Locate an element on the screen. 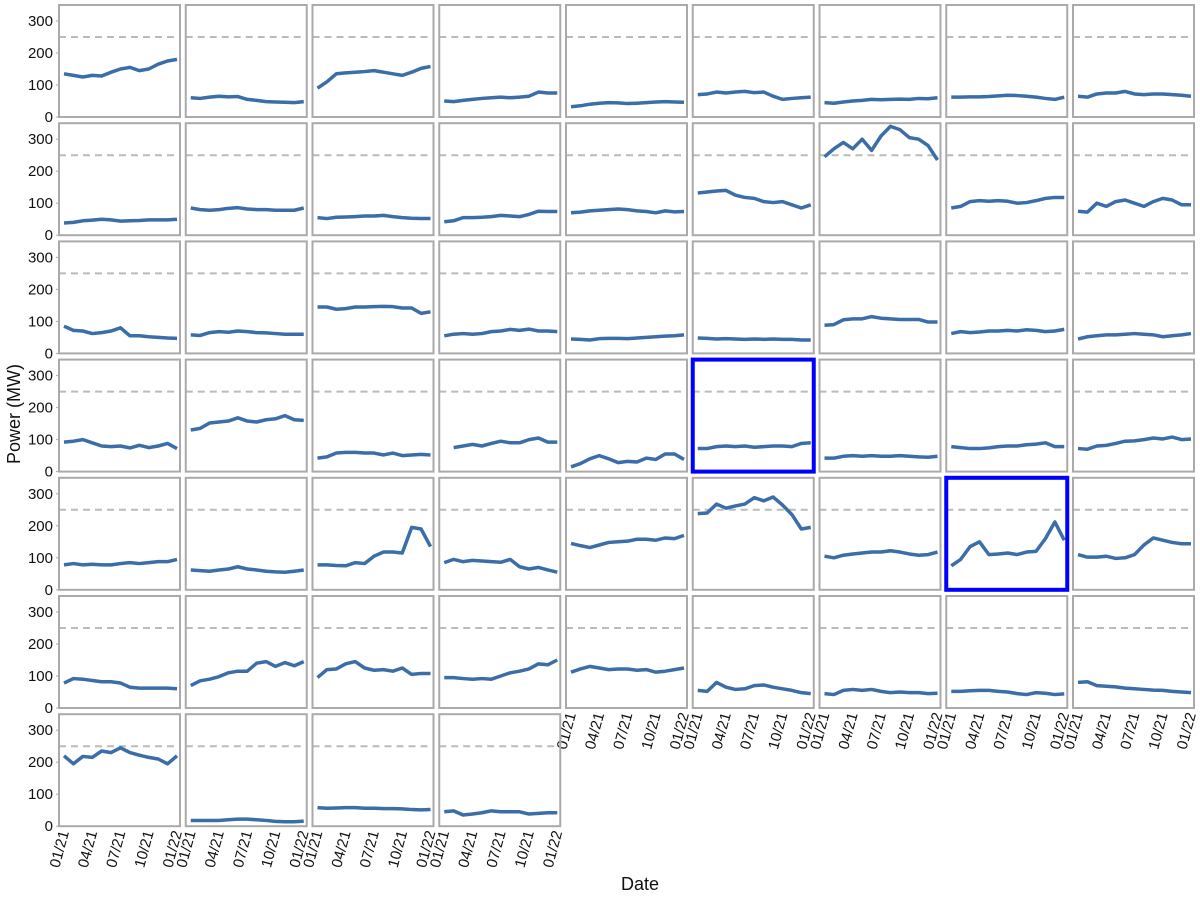 The image size is (1200, 900). x-tick-label: 01/22 is located at coordinates (553, 849).